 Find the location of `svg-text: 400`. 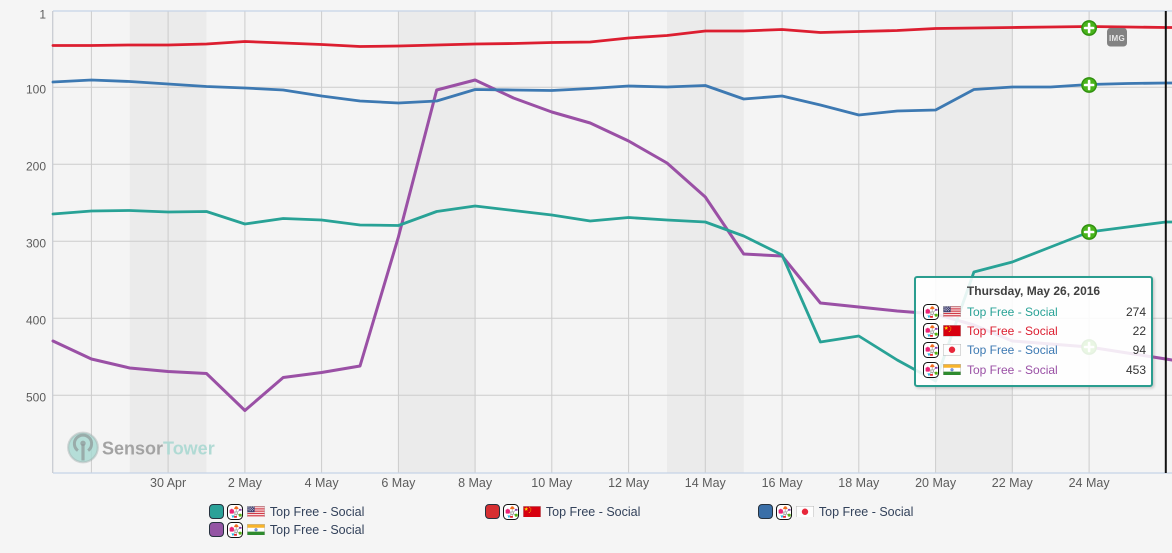

svg-text: 400 is located at coordinates (36, 321).